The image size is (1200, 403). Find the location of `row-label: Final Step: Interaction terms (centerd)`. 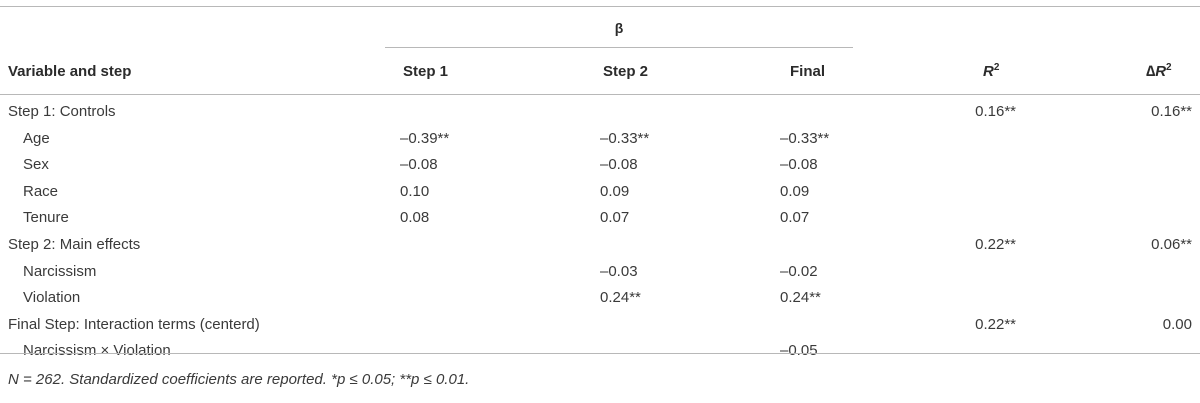

row-label: Final Step: Interaction terms (centerd) is located at coordinates (134, 324).